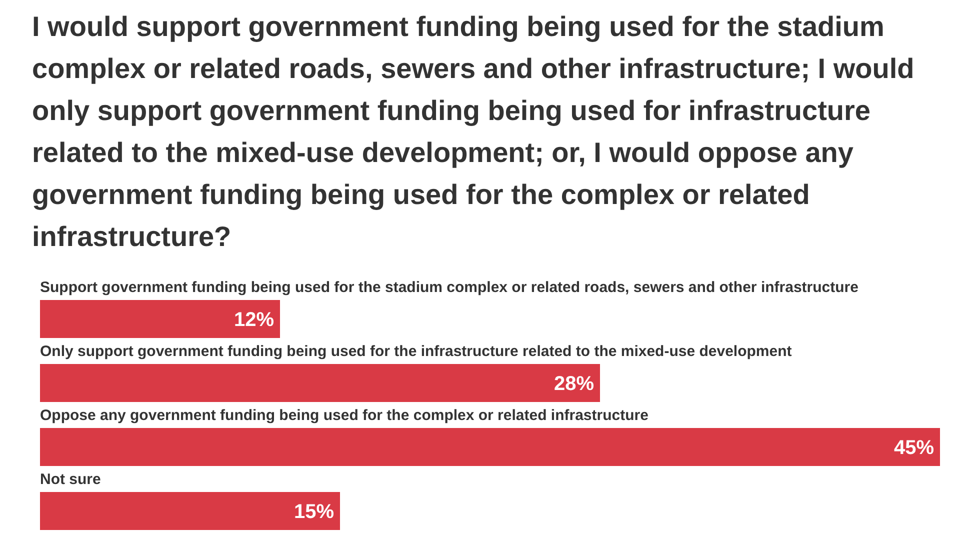  What do you see at coordinates (416, 351) in the screenshot?
I see `y-tick-label: Only support government funding being used for the infrastructure related to the mixed-use development` at bounding box center [416, 351].